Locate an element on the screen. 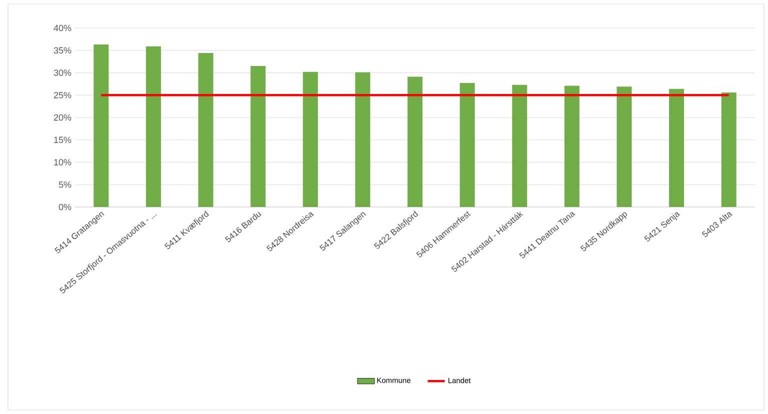  y-tick-label: 40% is located at coordinates (63, 28).